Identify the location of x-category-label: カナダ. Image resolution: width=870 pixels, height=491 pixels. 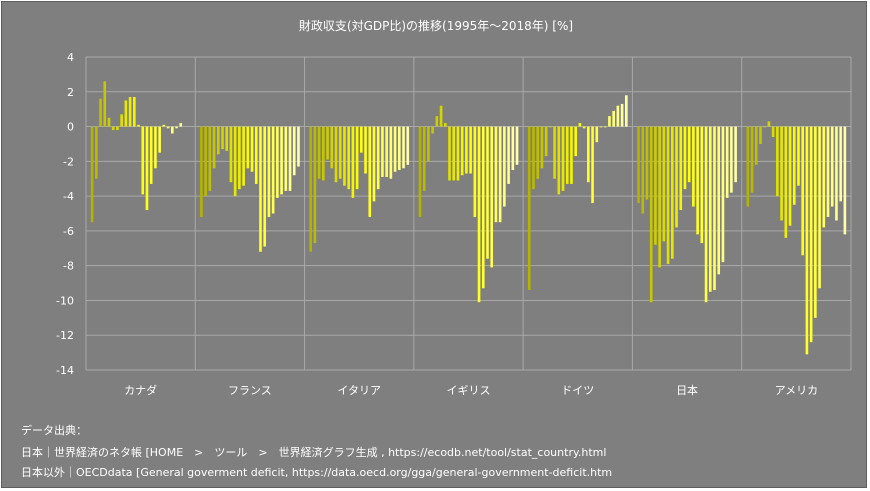
(140, 390).